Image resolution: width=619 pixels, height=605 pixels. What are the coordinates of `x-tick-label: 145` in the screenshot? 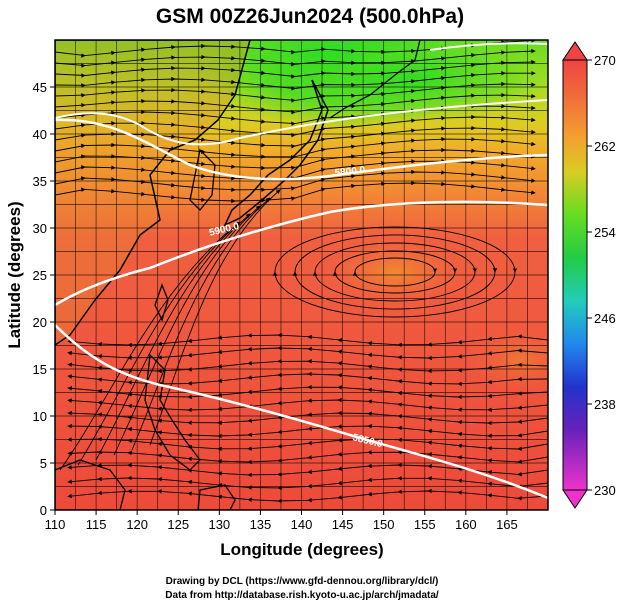 It's located at (343, 524).